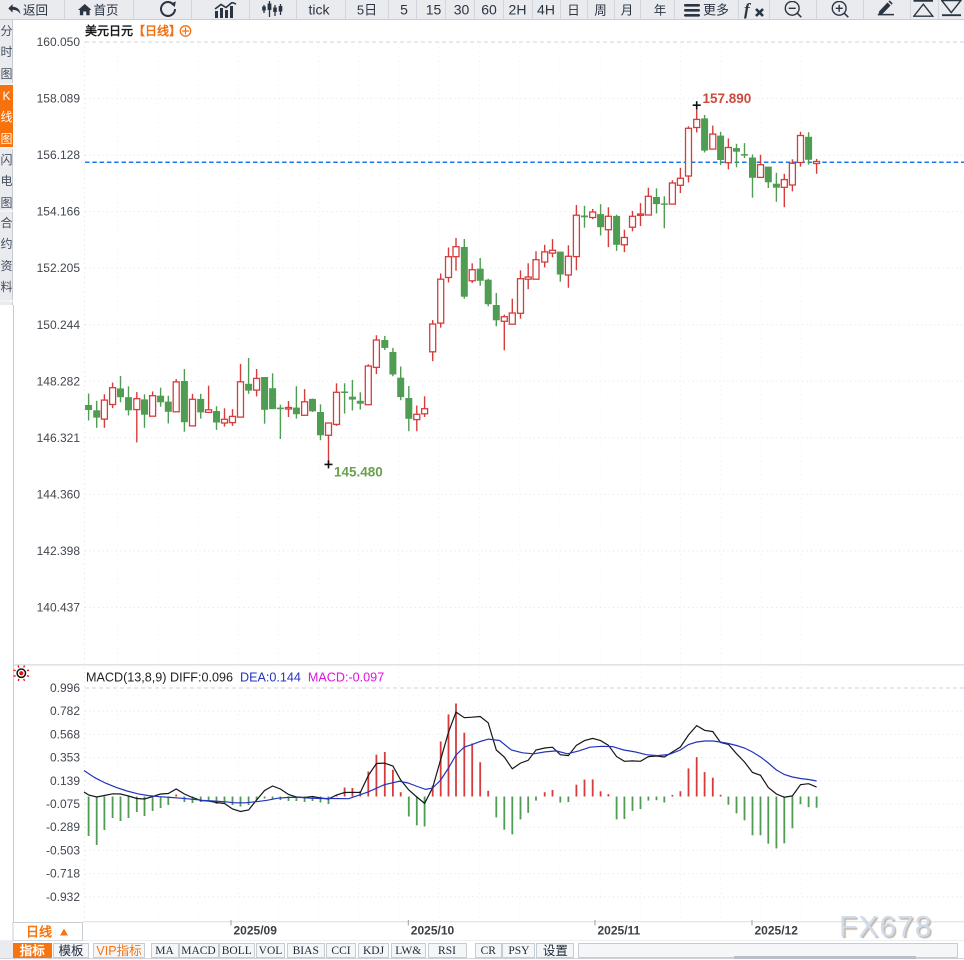  I want to click on svg-text: 142.398, so click(59, 551).